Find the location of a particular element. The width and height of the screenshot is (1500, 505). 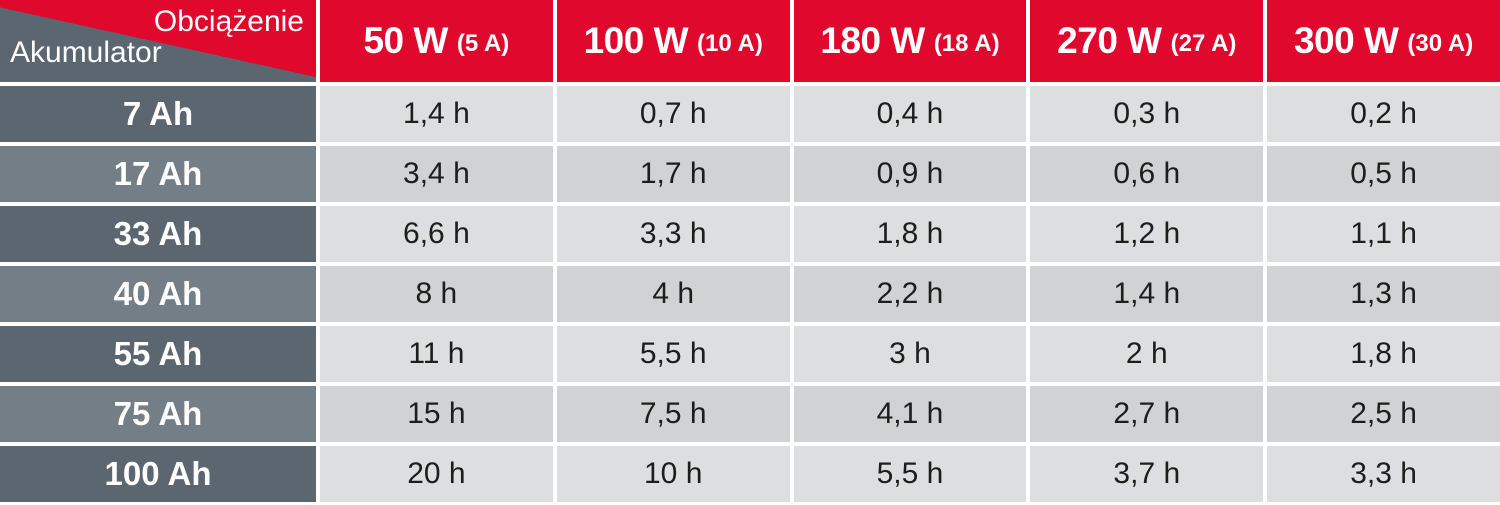

row-header-17ah: 17 Ah is located at coordinates (158, 174).